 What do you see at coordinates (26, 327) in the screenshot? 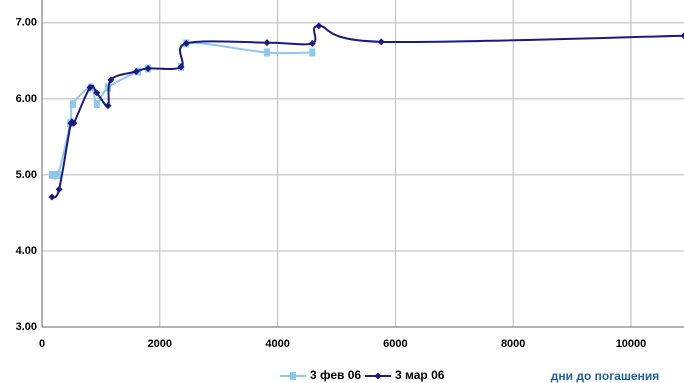
I see `y-tick-label: 3.00` at bounding box center [26, 327].